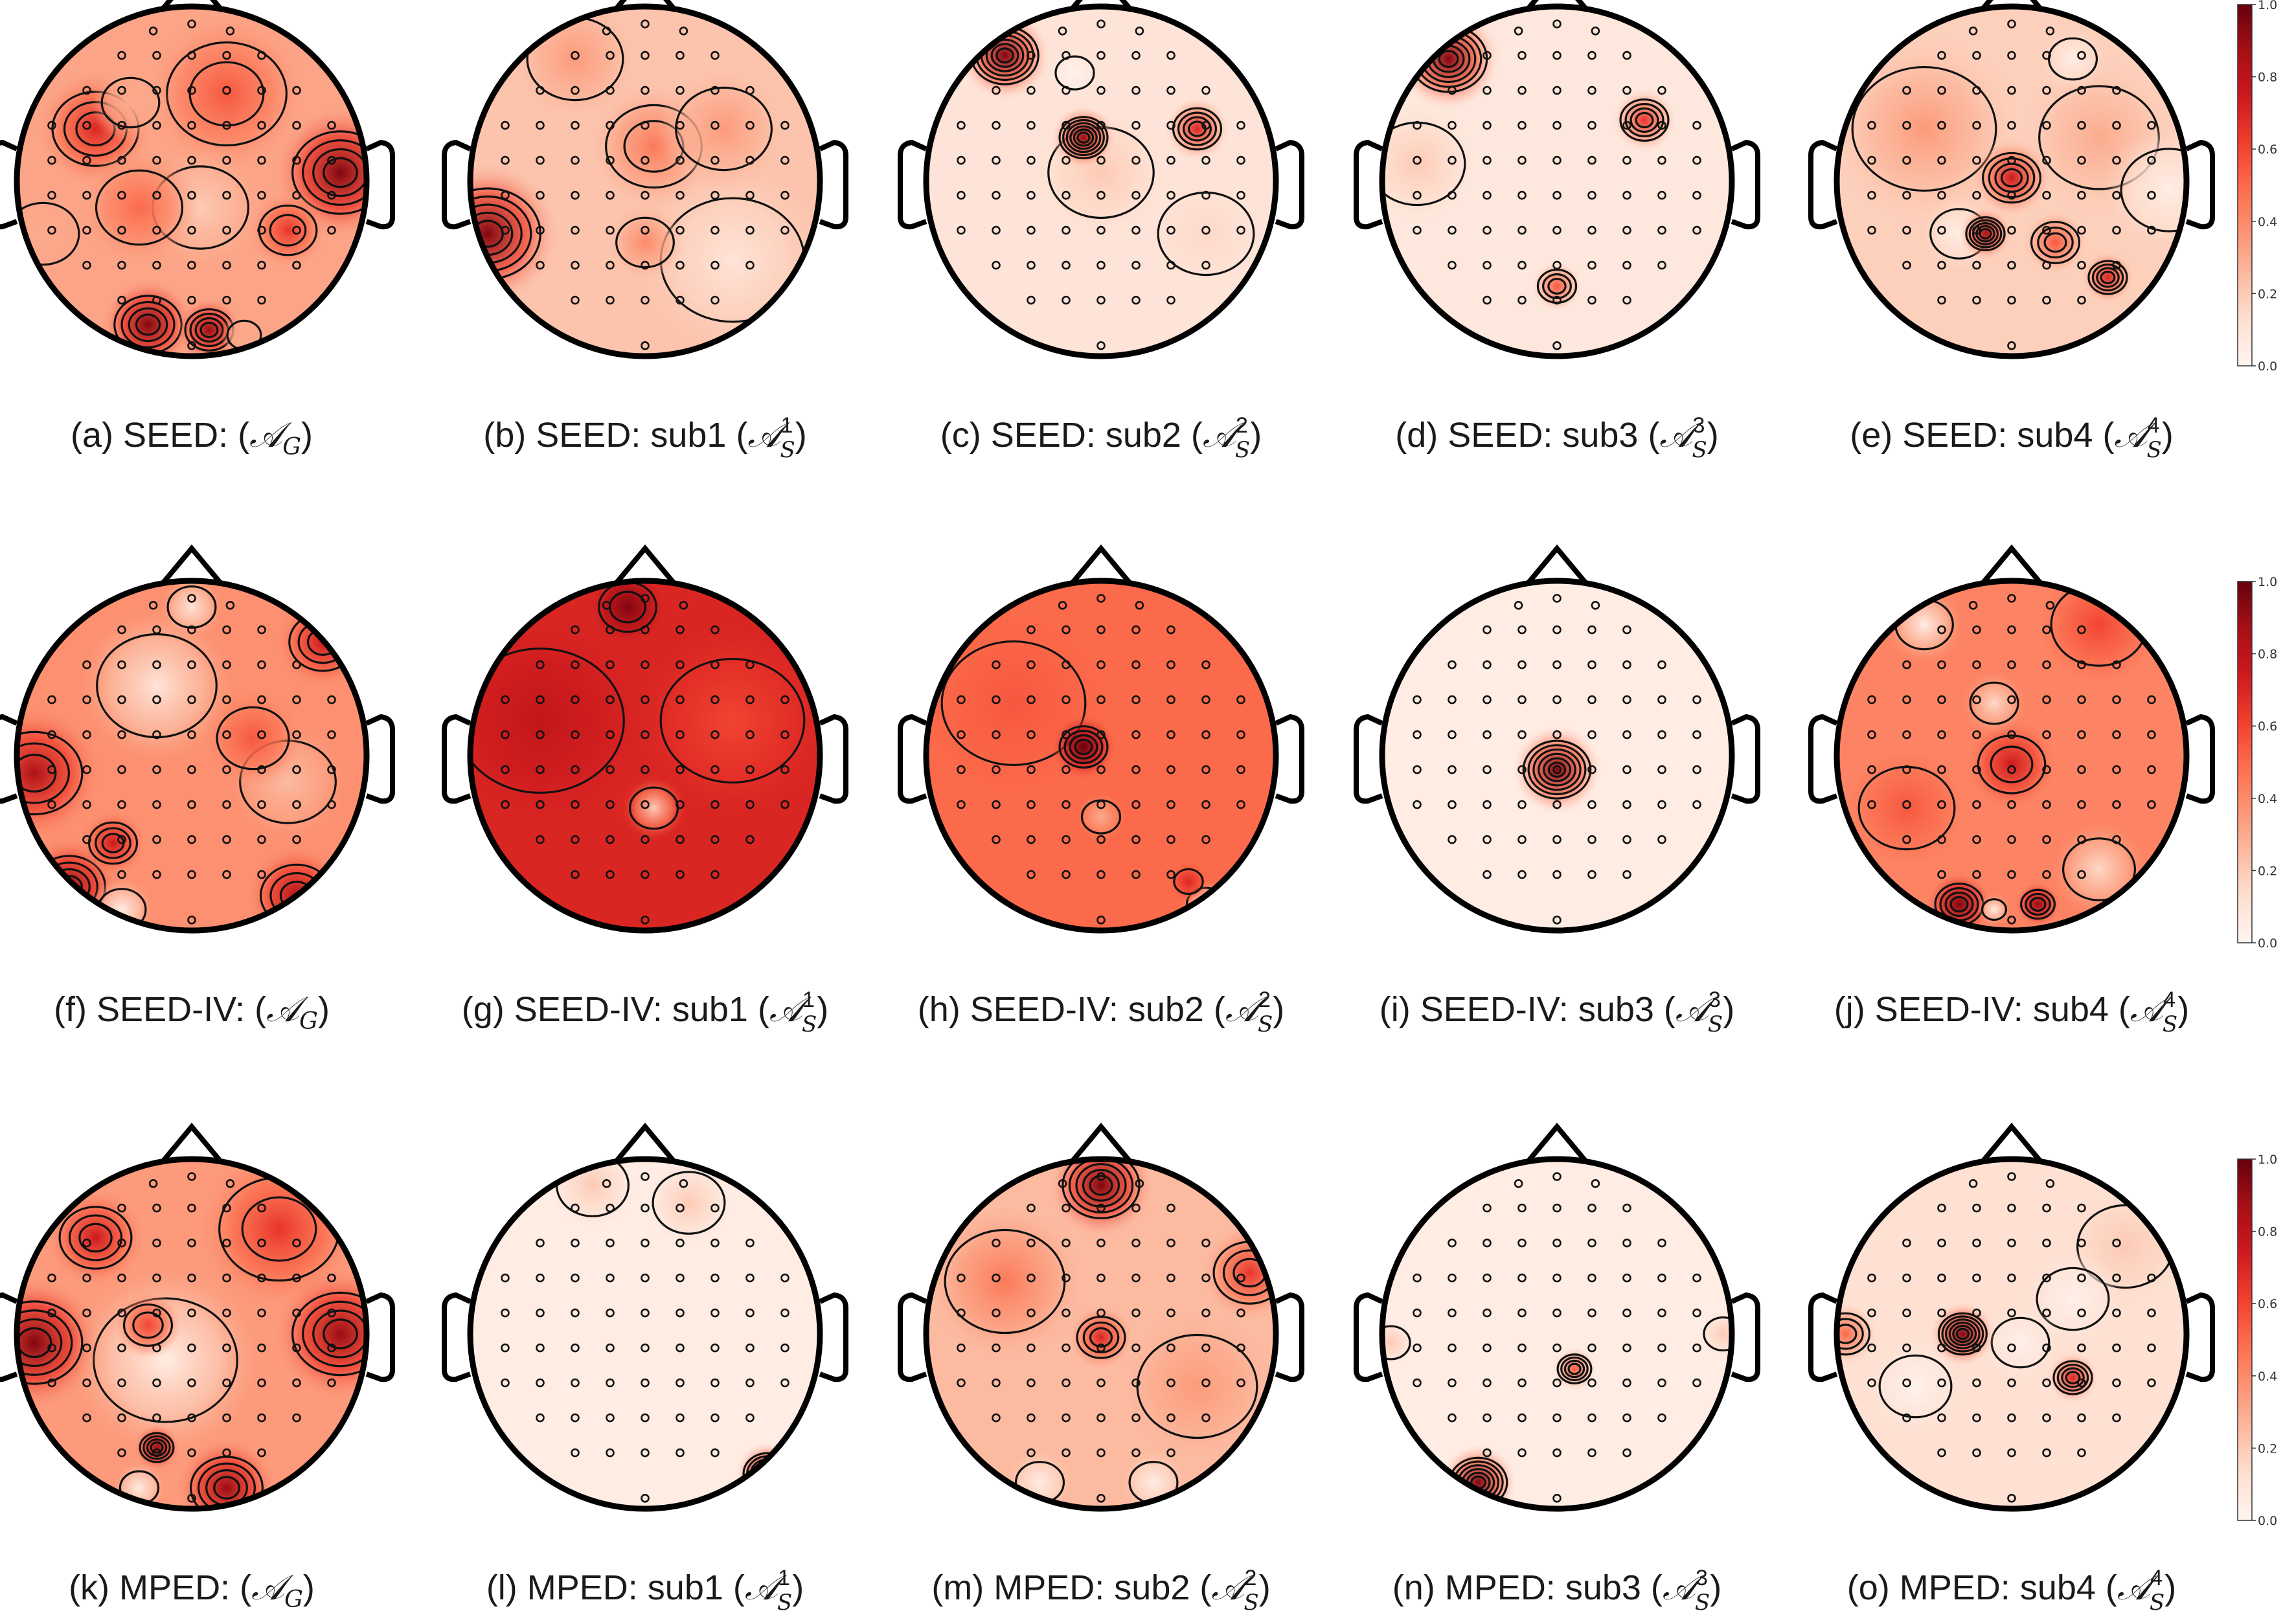 This screenshot has width=2283, height=1624. I want to click on colorbar-gradient, so click(2245, 1339).